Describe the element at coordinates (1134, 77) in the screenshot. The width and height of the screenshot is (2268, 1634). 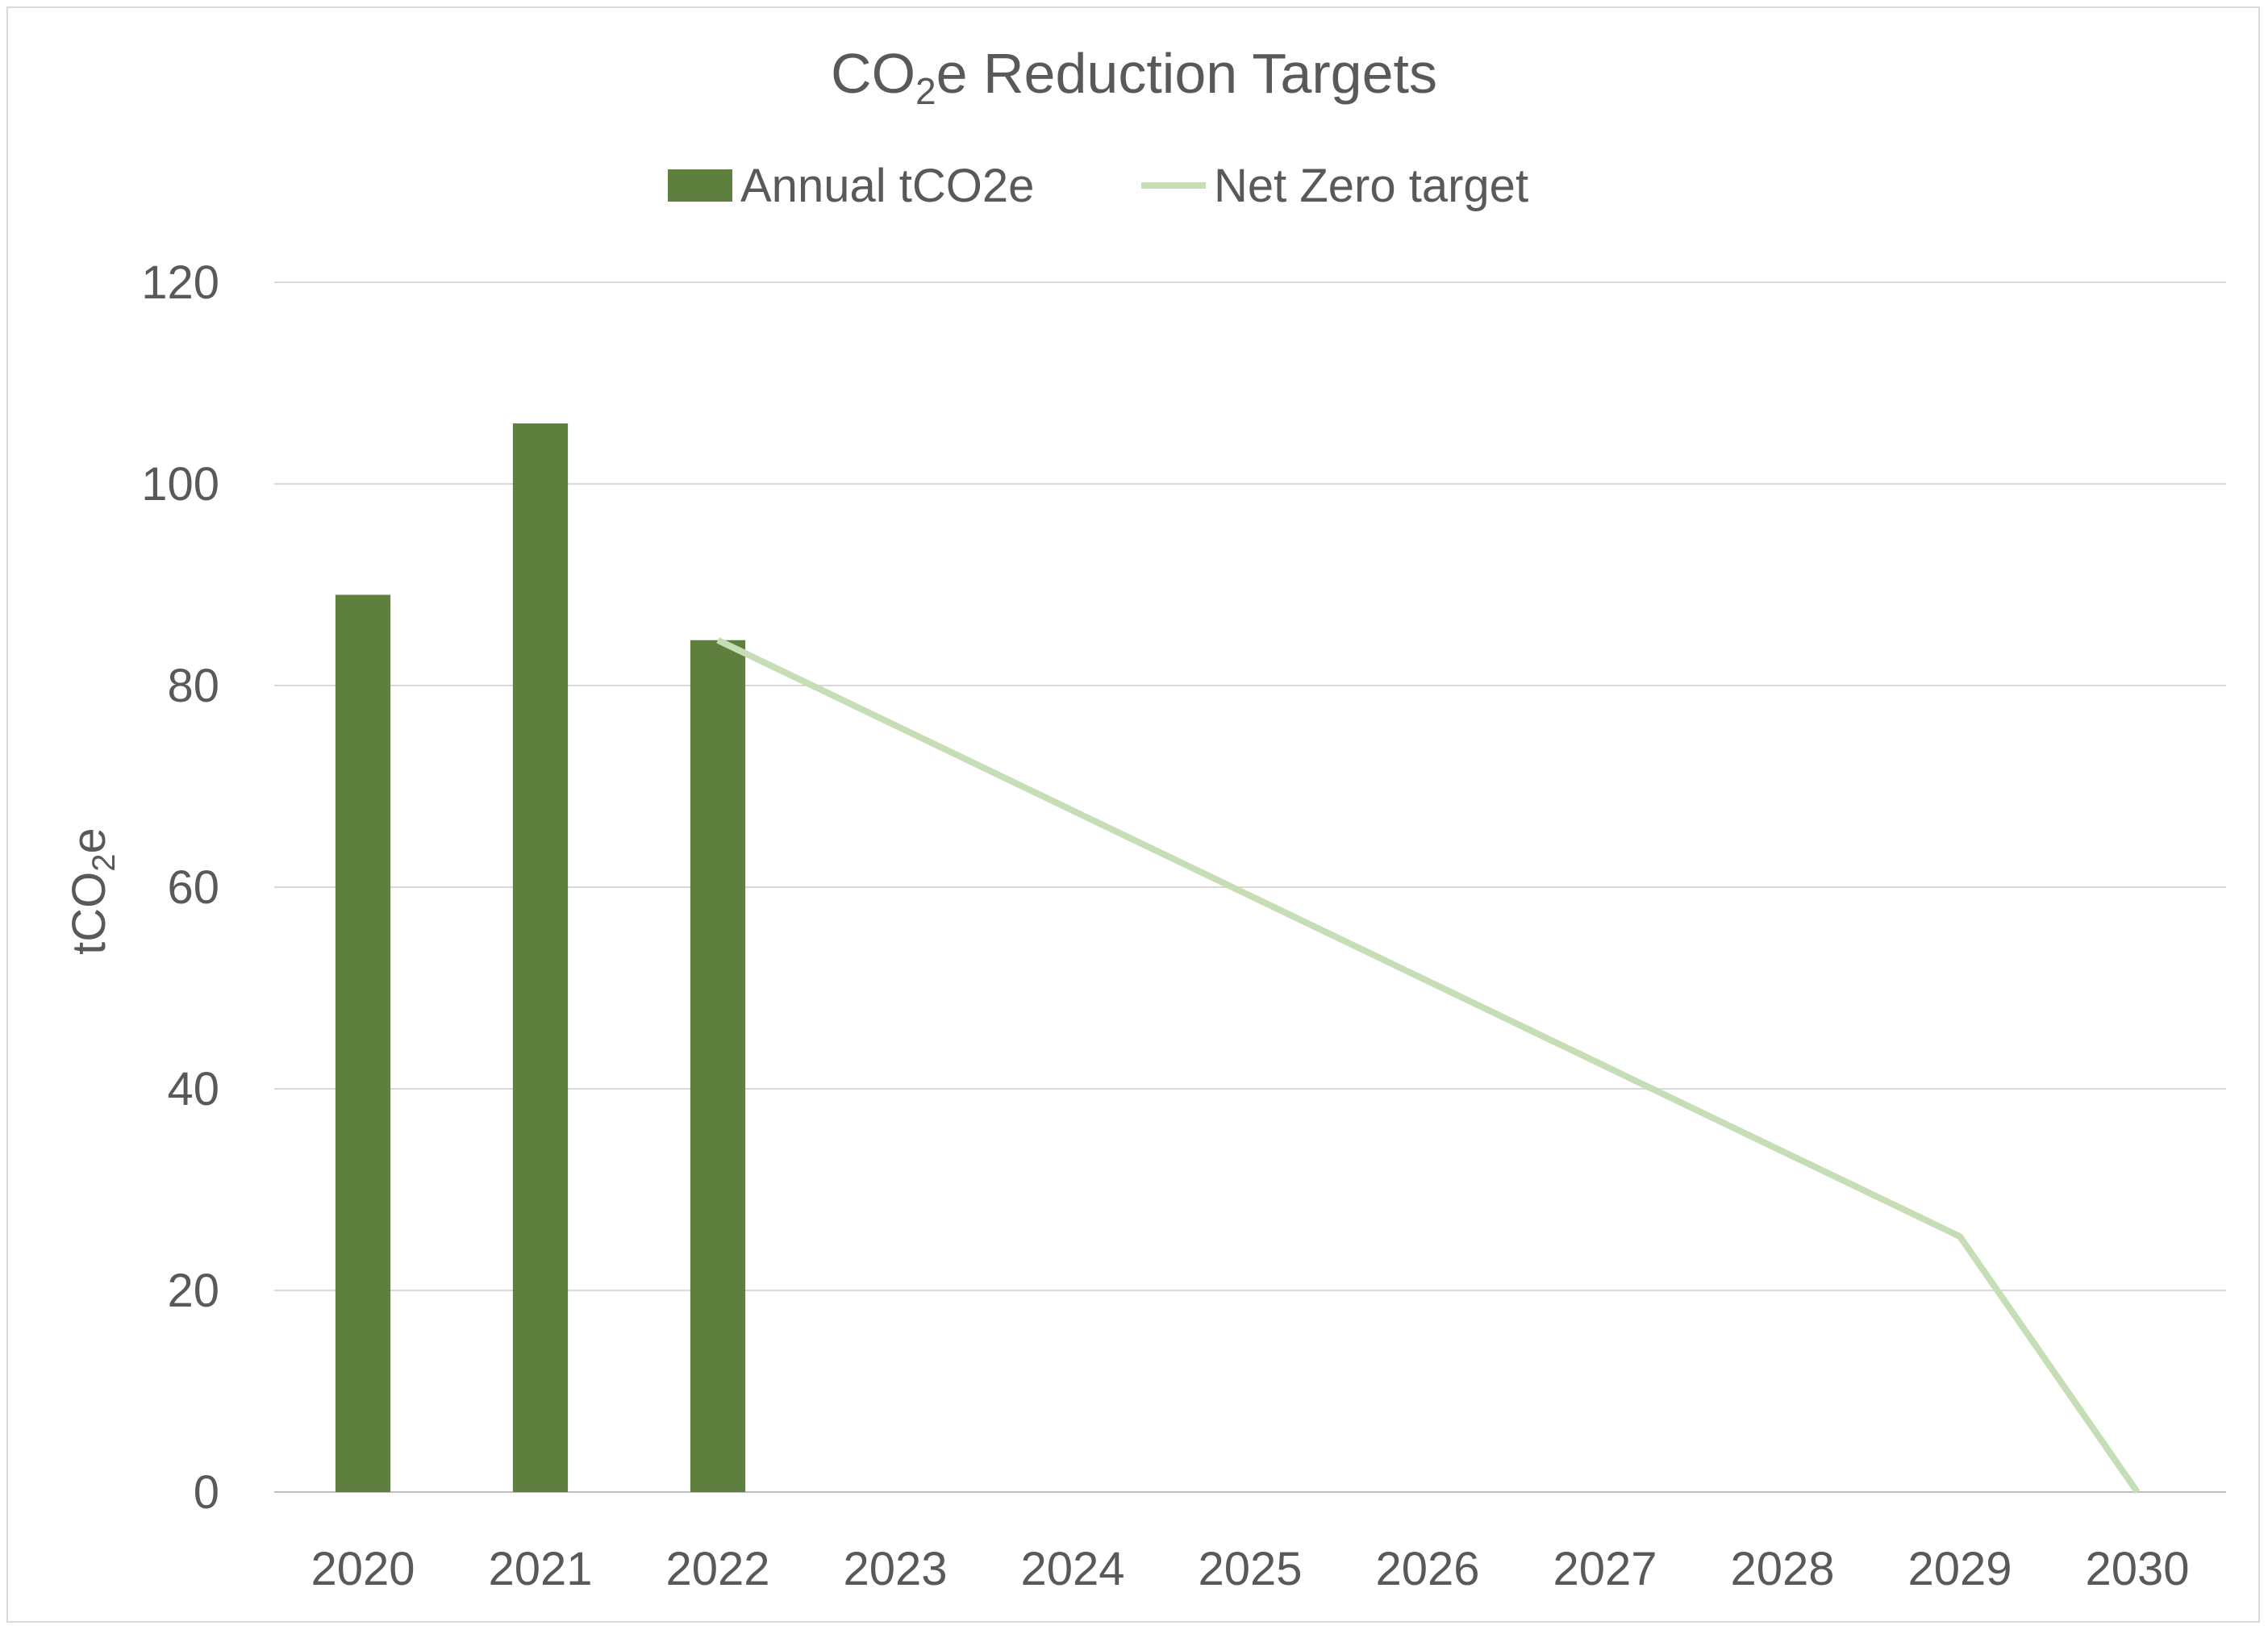
I see `chart-title: CO2e Reduction Targets` at that location.